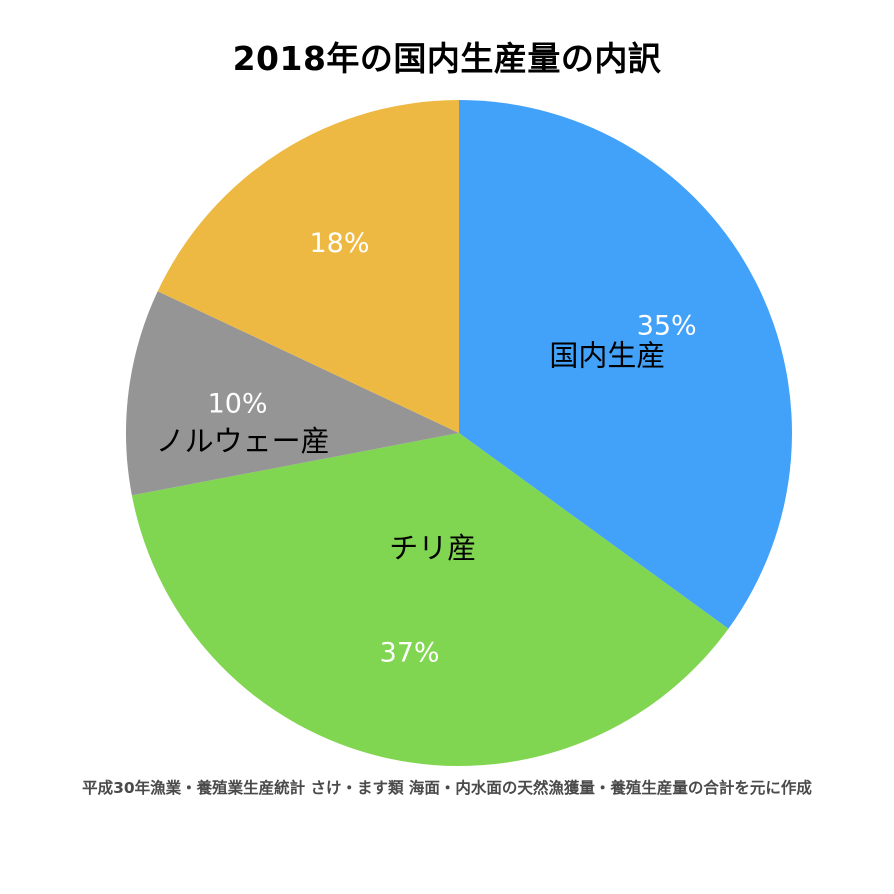 This screenshot has height=894, width=894. Describe the element at coordinates (607, 355) in the screenshot. I see `slice-category-label-0: 国内生産` at that location.